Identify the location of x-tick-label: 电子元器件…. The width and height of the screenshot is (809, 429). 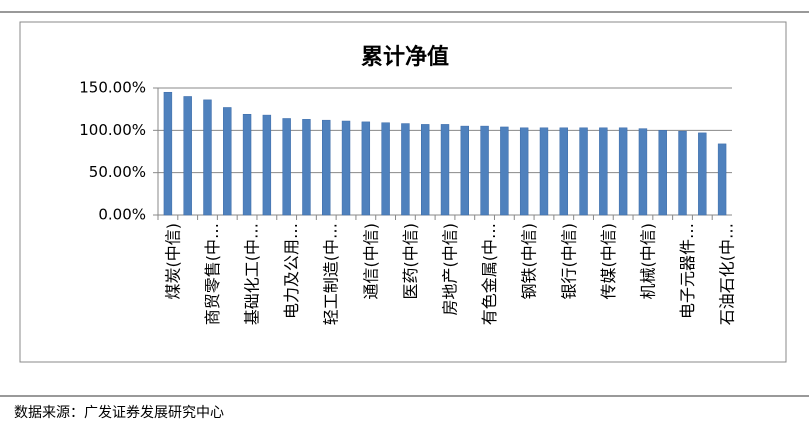
(687, 271).